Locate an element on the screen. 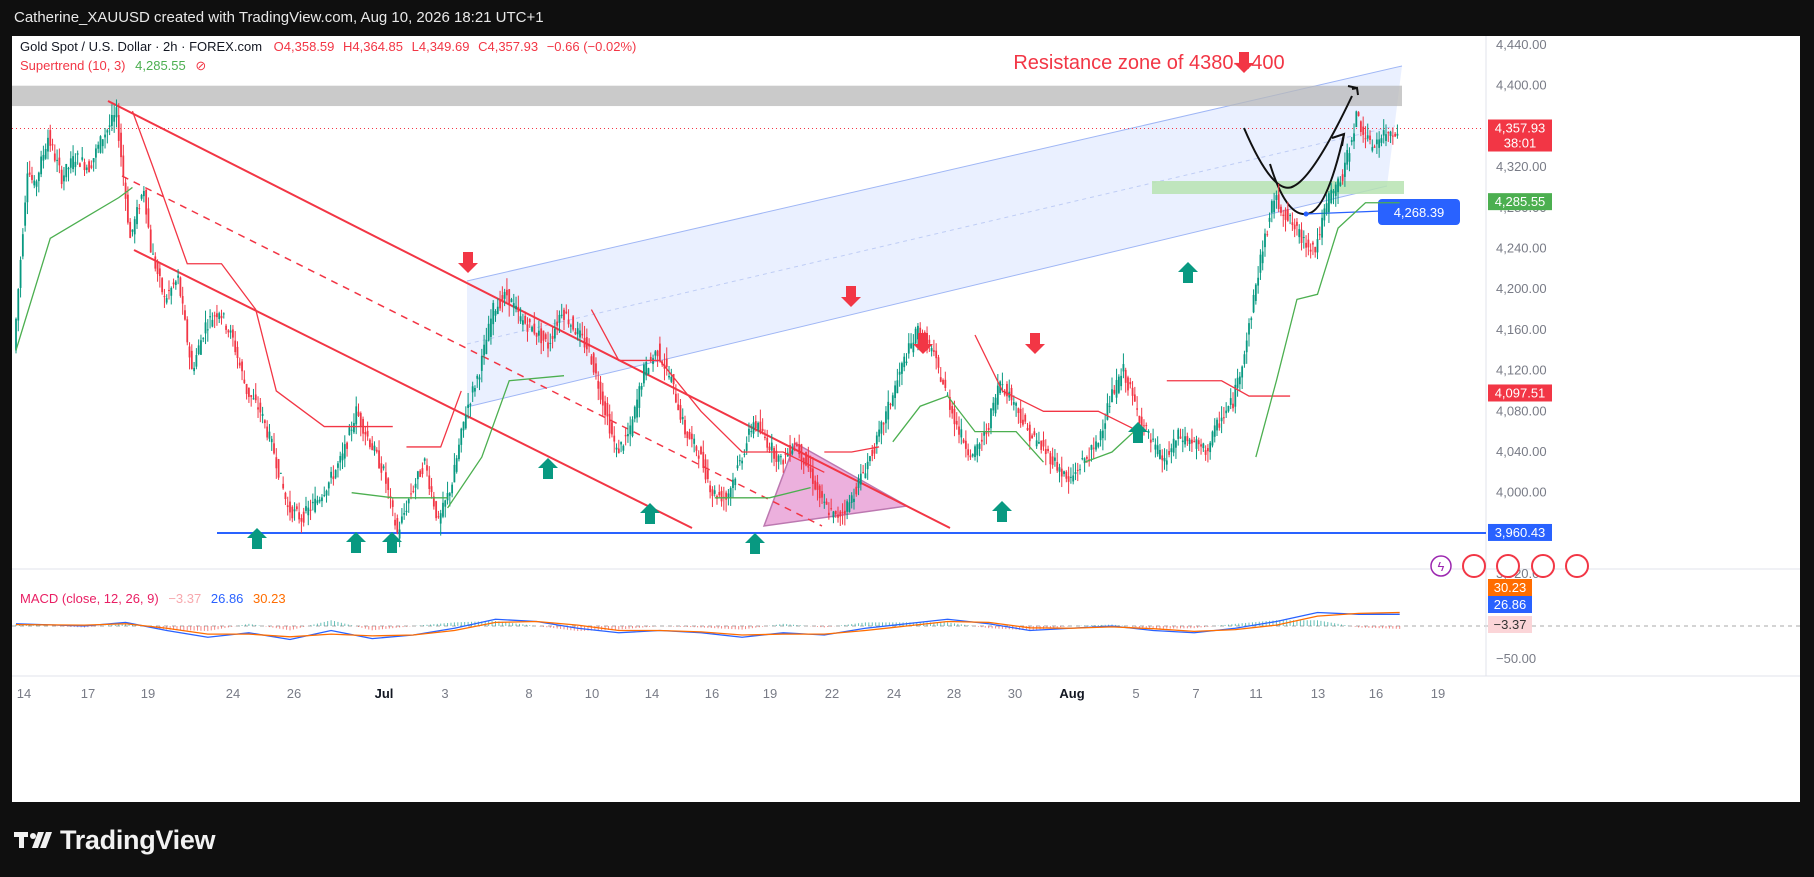  economic-events: ϟ is located at coordinates (1509, 566).